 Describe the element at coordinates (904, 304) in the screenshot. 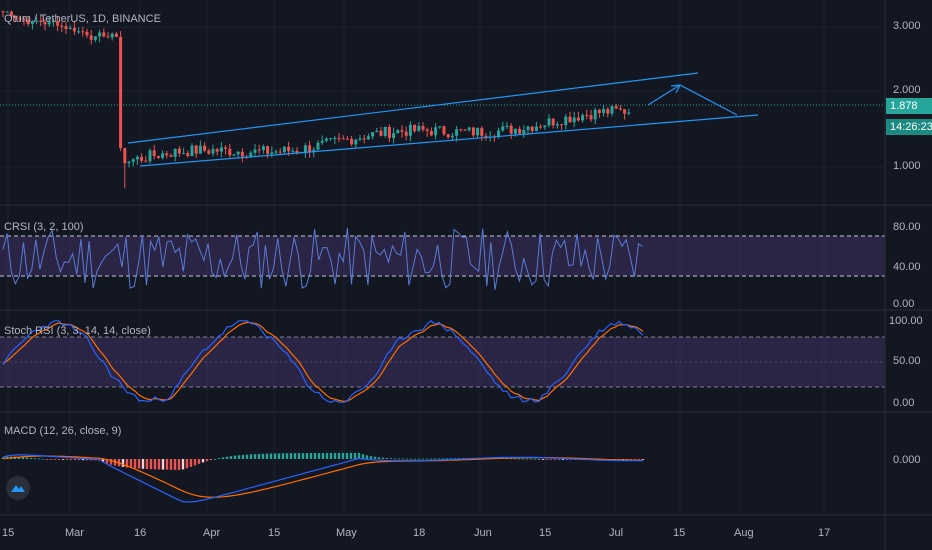

I see `crsi-tick-0: 0.00` at that location.